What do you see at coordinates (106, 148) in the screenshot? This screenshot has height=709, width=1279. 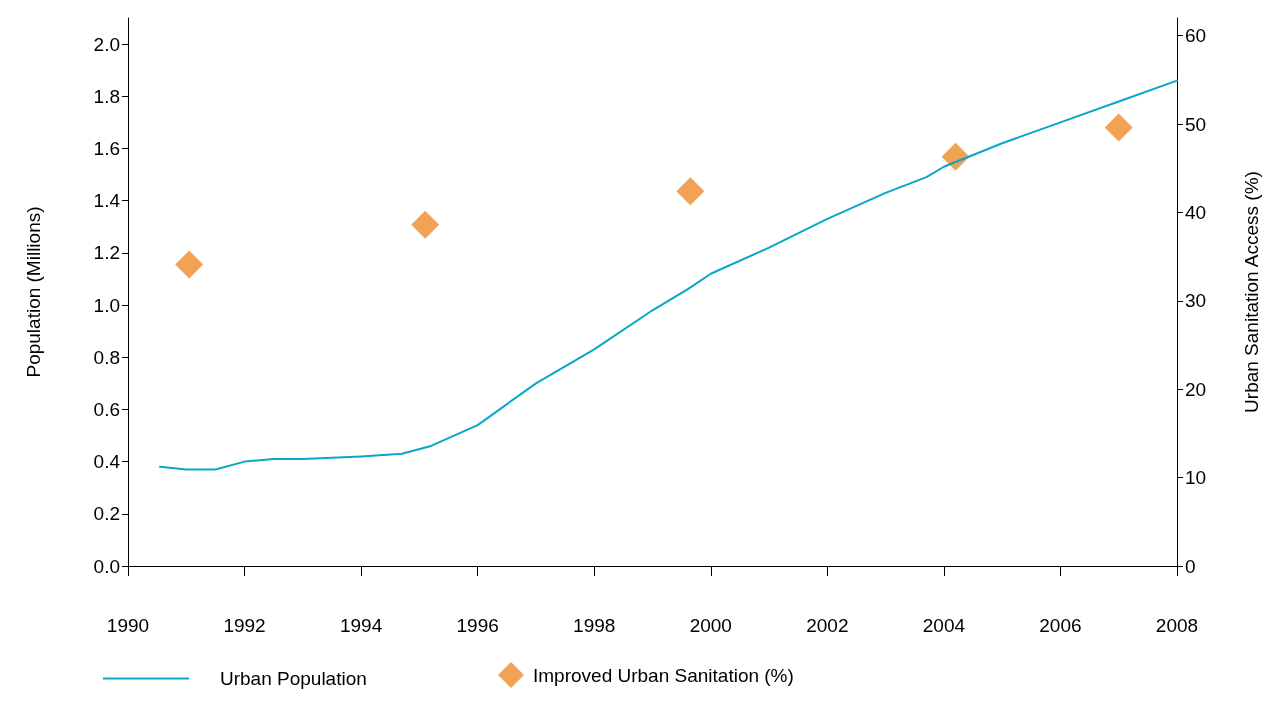 I see `y-tick-label: 1.6` at bounding box center [106, 148].